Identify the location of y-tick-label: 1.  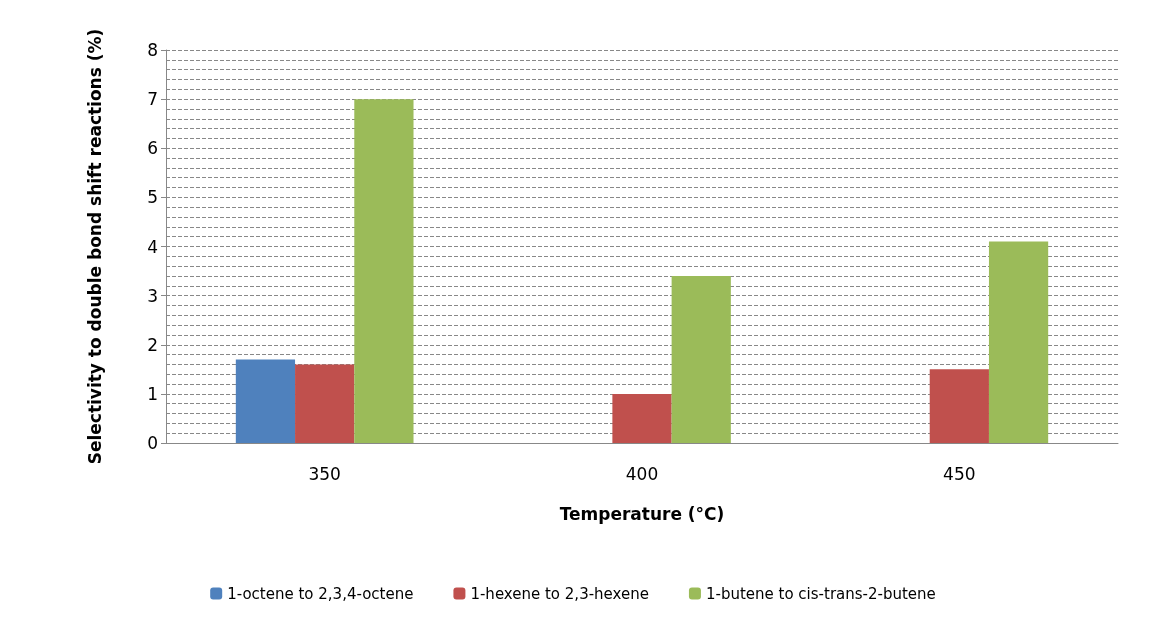
(152, 393).